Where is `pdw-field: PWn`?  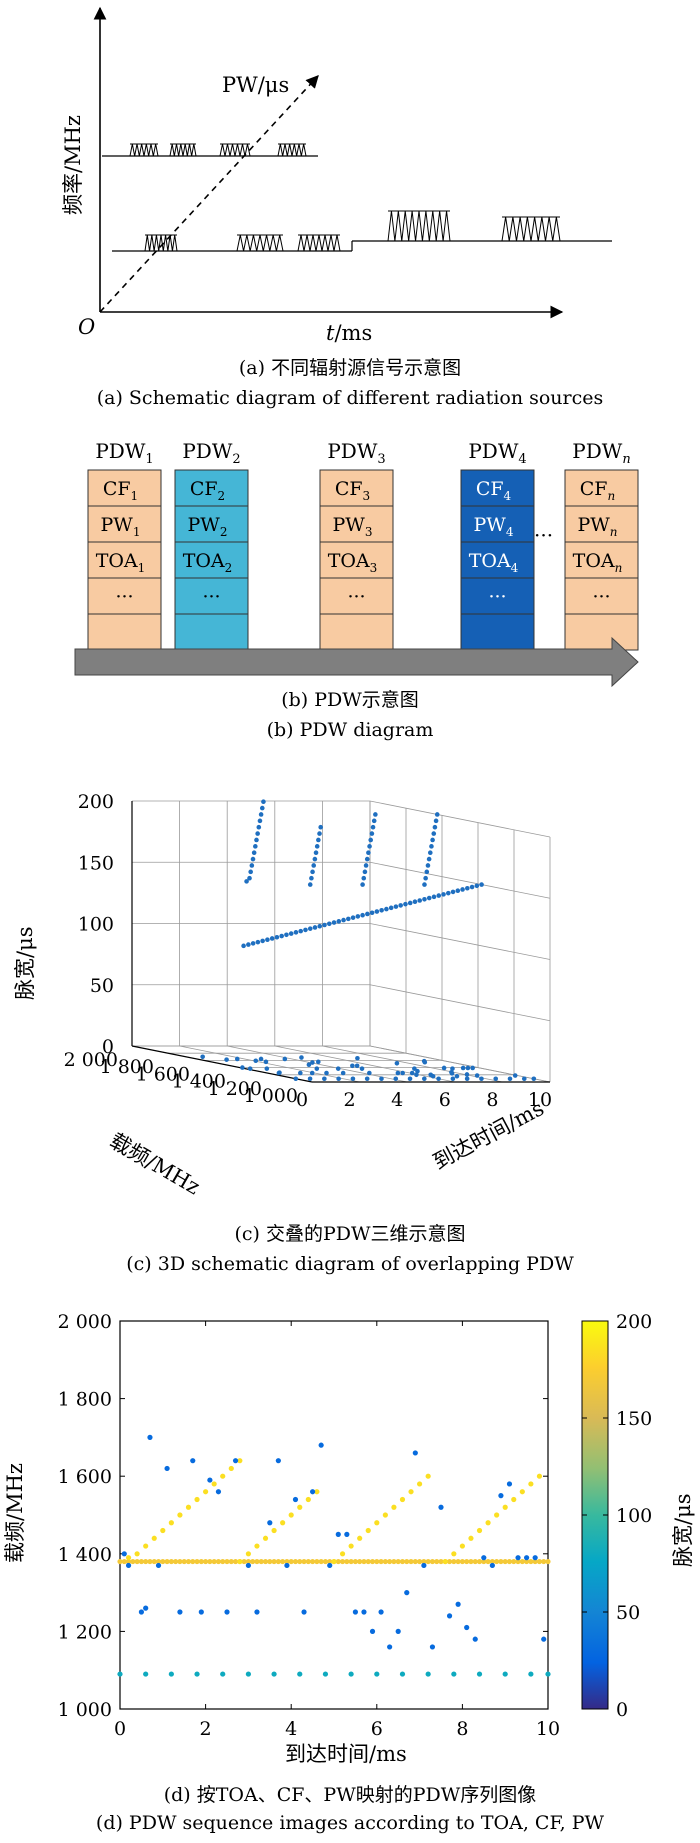
pdw-field: PWn is located at coordinates (597, 526).